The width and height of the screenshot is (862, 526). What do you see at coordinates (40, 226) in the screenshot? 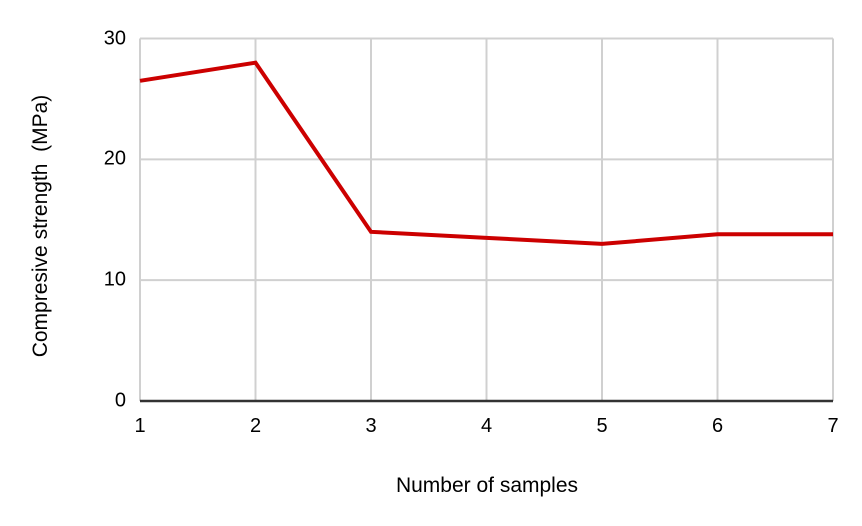
I see `y-axis-title: Compresive strength (MPa)` at bounding box center [40, 226].